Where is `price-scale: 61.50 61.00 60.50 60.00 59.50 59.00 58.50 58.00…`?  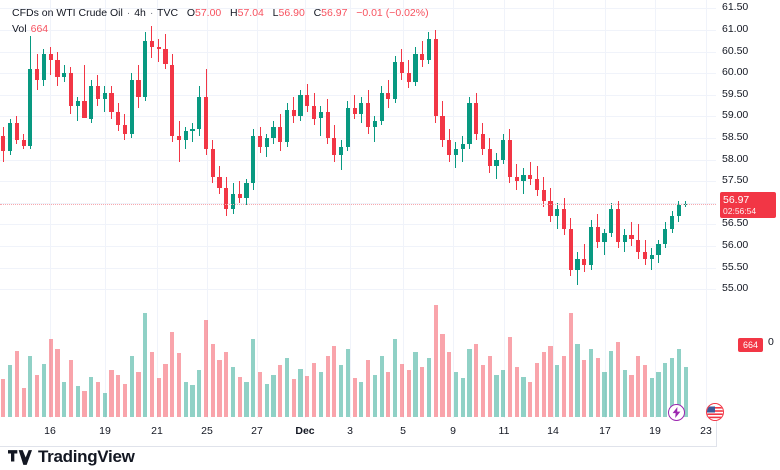 price-scale: 61.50 61.00 60.50 60.00 59.50 59.00 58.50 58.00… is located at coordinates (748, 209).